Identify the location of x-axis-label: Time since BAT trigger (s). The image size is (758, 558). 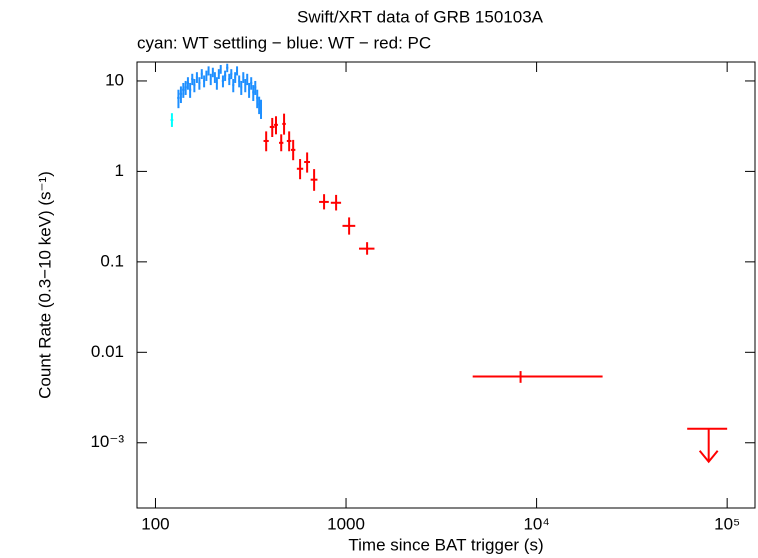
(445, 544).